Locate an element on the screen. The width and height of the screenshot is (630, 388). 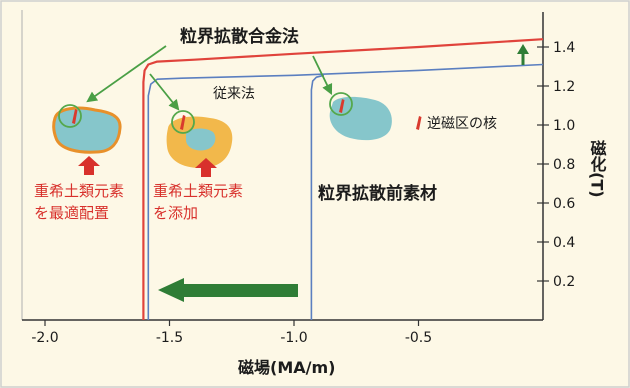
y-tick-label: 1.0 is located at coordinates (564, 126).